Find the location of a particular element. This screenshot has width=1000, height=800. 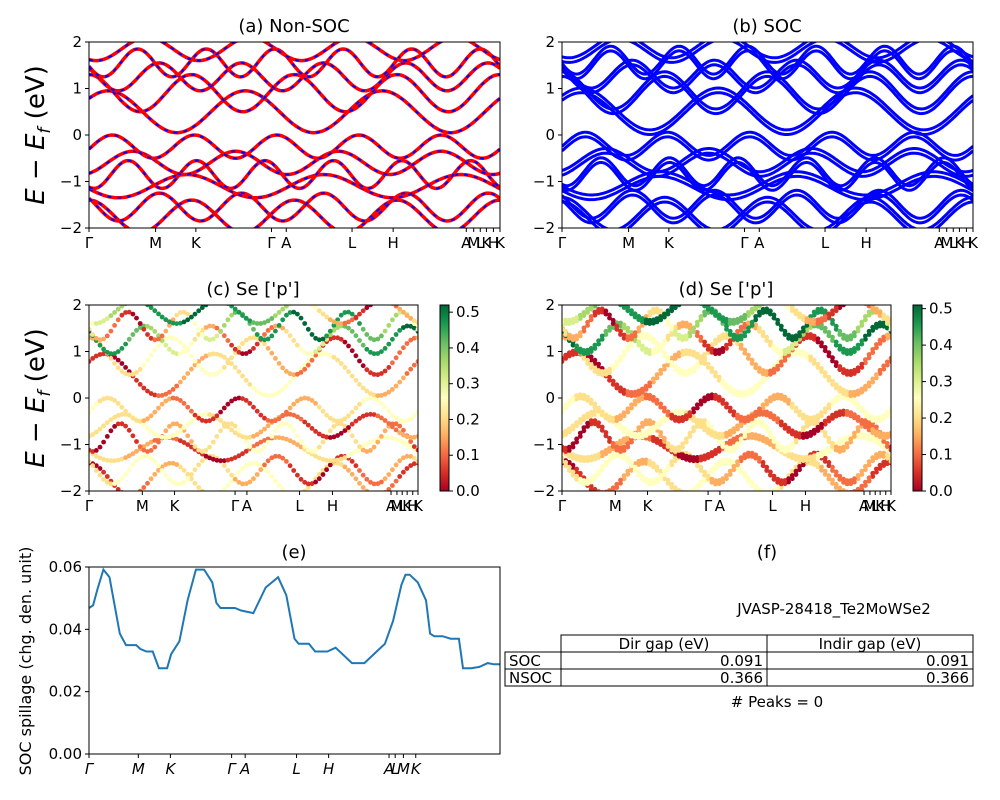

panel-b-ytick-label: 2 is located at coordinates (550, 42).